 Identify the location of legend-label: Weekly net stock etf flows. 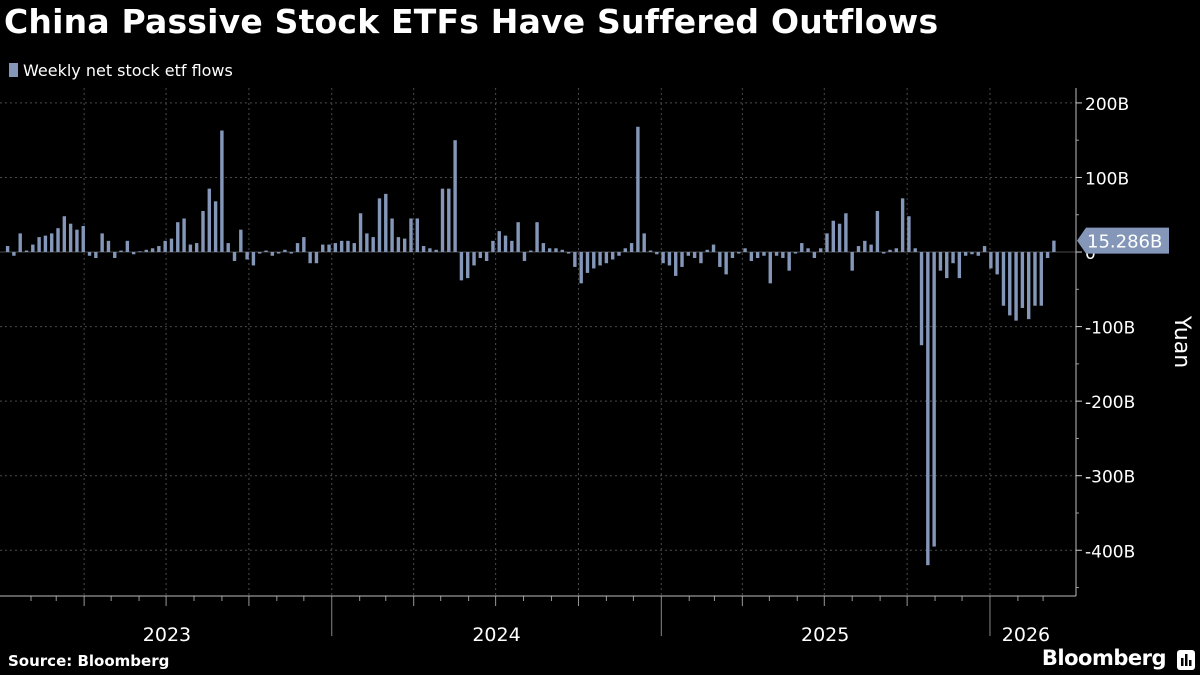
(128, 70).